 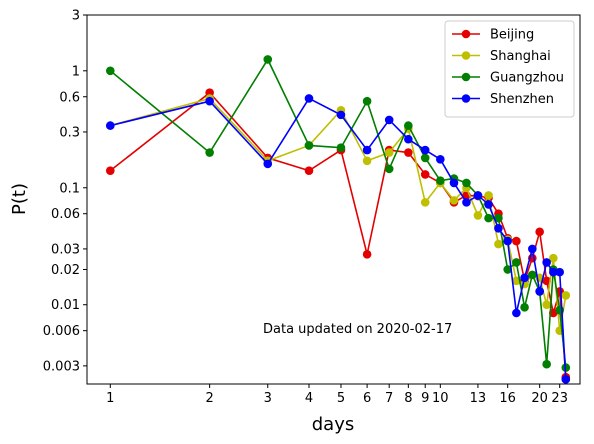 I want to click on x-tick-label: 13, so click(x=478, y=398).